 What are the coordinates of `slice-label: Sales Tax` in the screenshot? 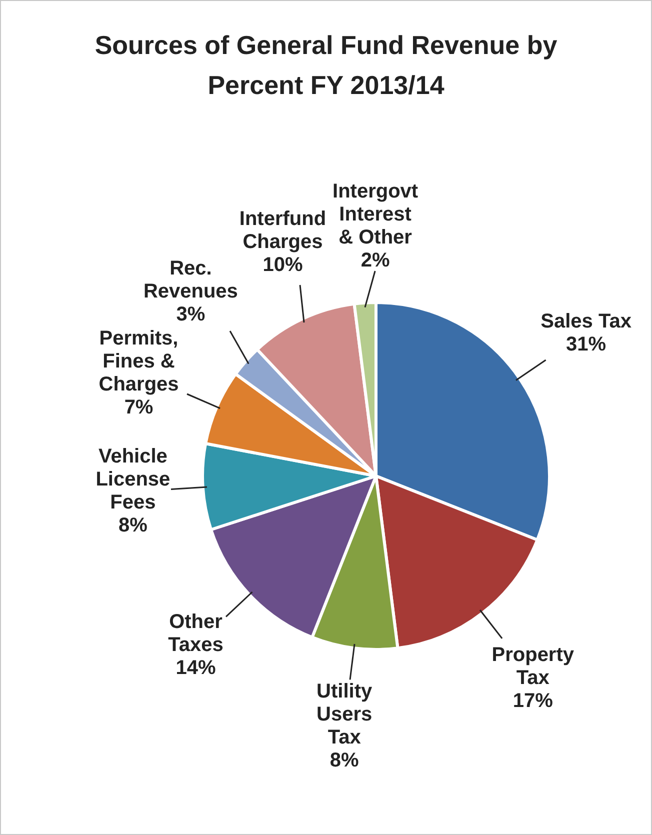 It's located at (586, 321).